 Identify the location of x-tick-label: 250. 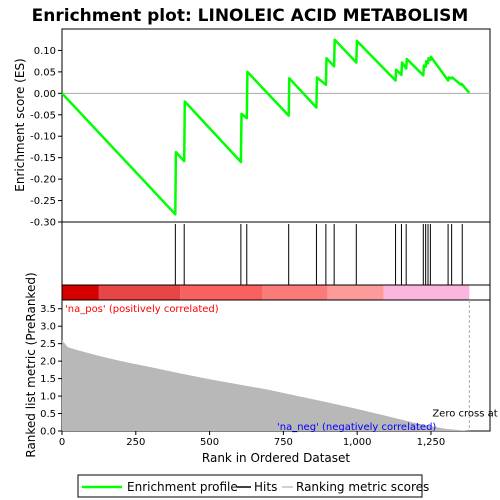
(135, 442).